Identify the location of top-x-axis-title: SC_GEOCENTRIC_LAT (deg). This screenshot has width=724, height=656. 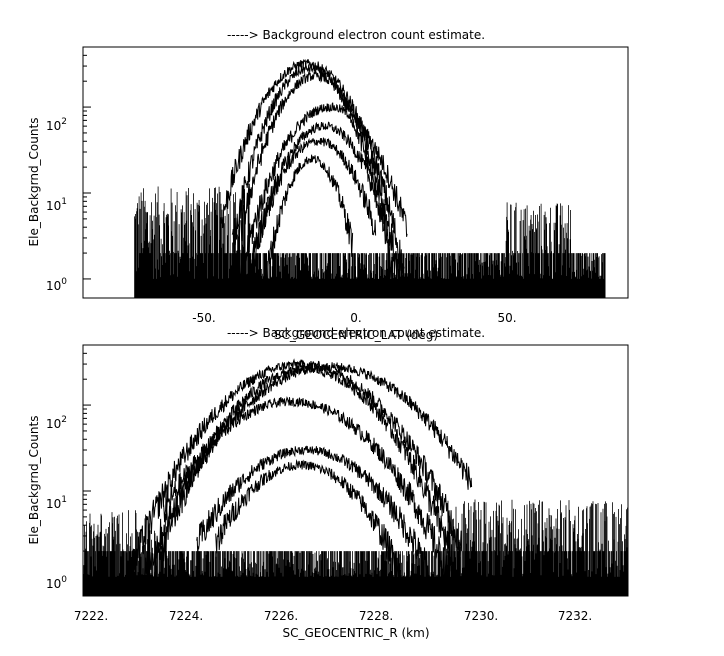
(356, 335).